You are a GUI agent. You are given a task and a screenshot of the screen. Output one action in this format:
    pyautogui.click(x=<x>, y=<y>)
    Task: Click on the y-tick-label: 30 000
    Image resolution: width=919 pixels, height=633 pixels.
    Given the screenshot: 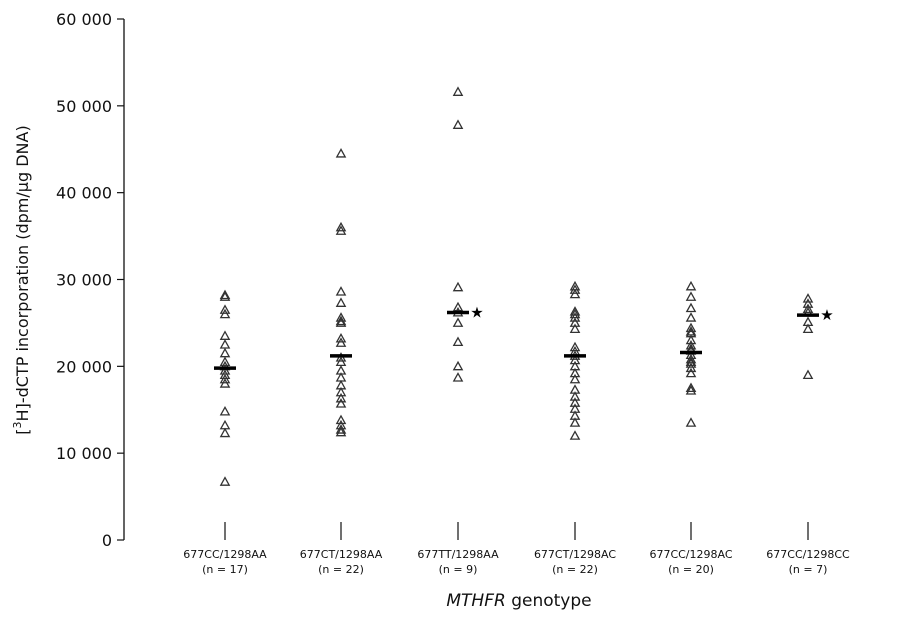 What is the action you would take?
    pyautogui.click(x=84, y=280)
    